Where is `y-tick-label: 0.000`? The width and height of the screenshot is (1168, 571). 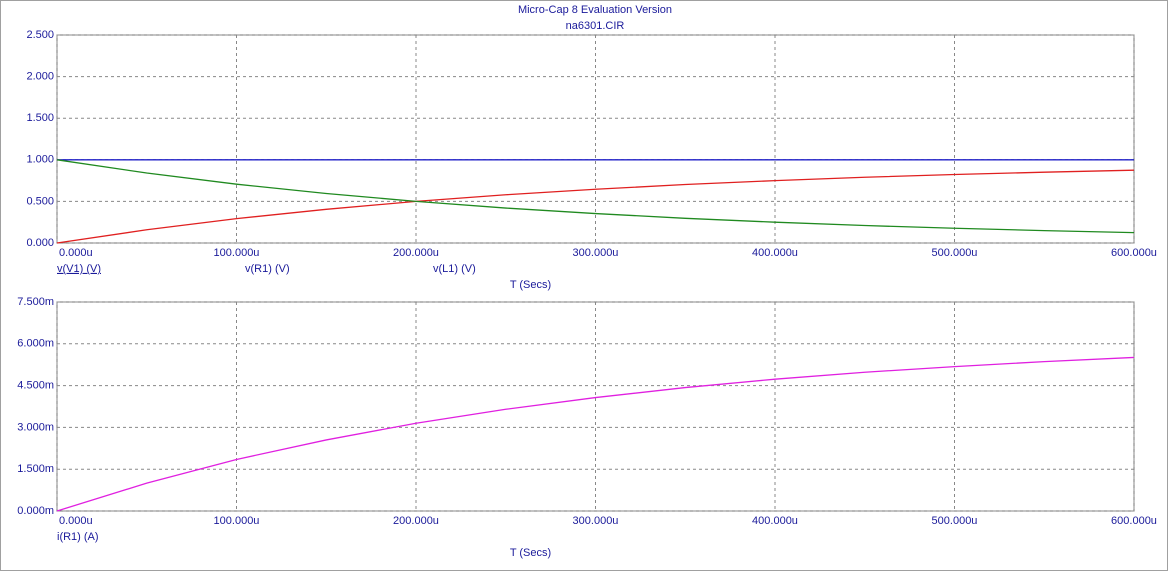
y-tick-label: 0.000 is located at coordinates (40, 243).